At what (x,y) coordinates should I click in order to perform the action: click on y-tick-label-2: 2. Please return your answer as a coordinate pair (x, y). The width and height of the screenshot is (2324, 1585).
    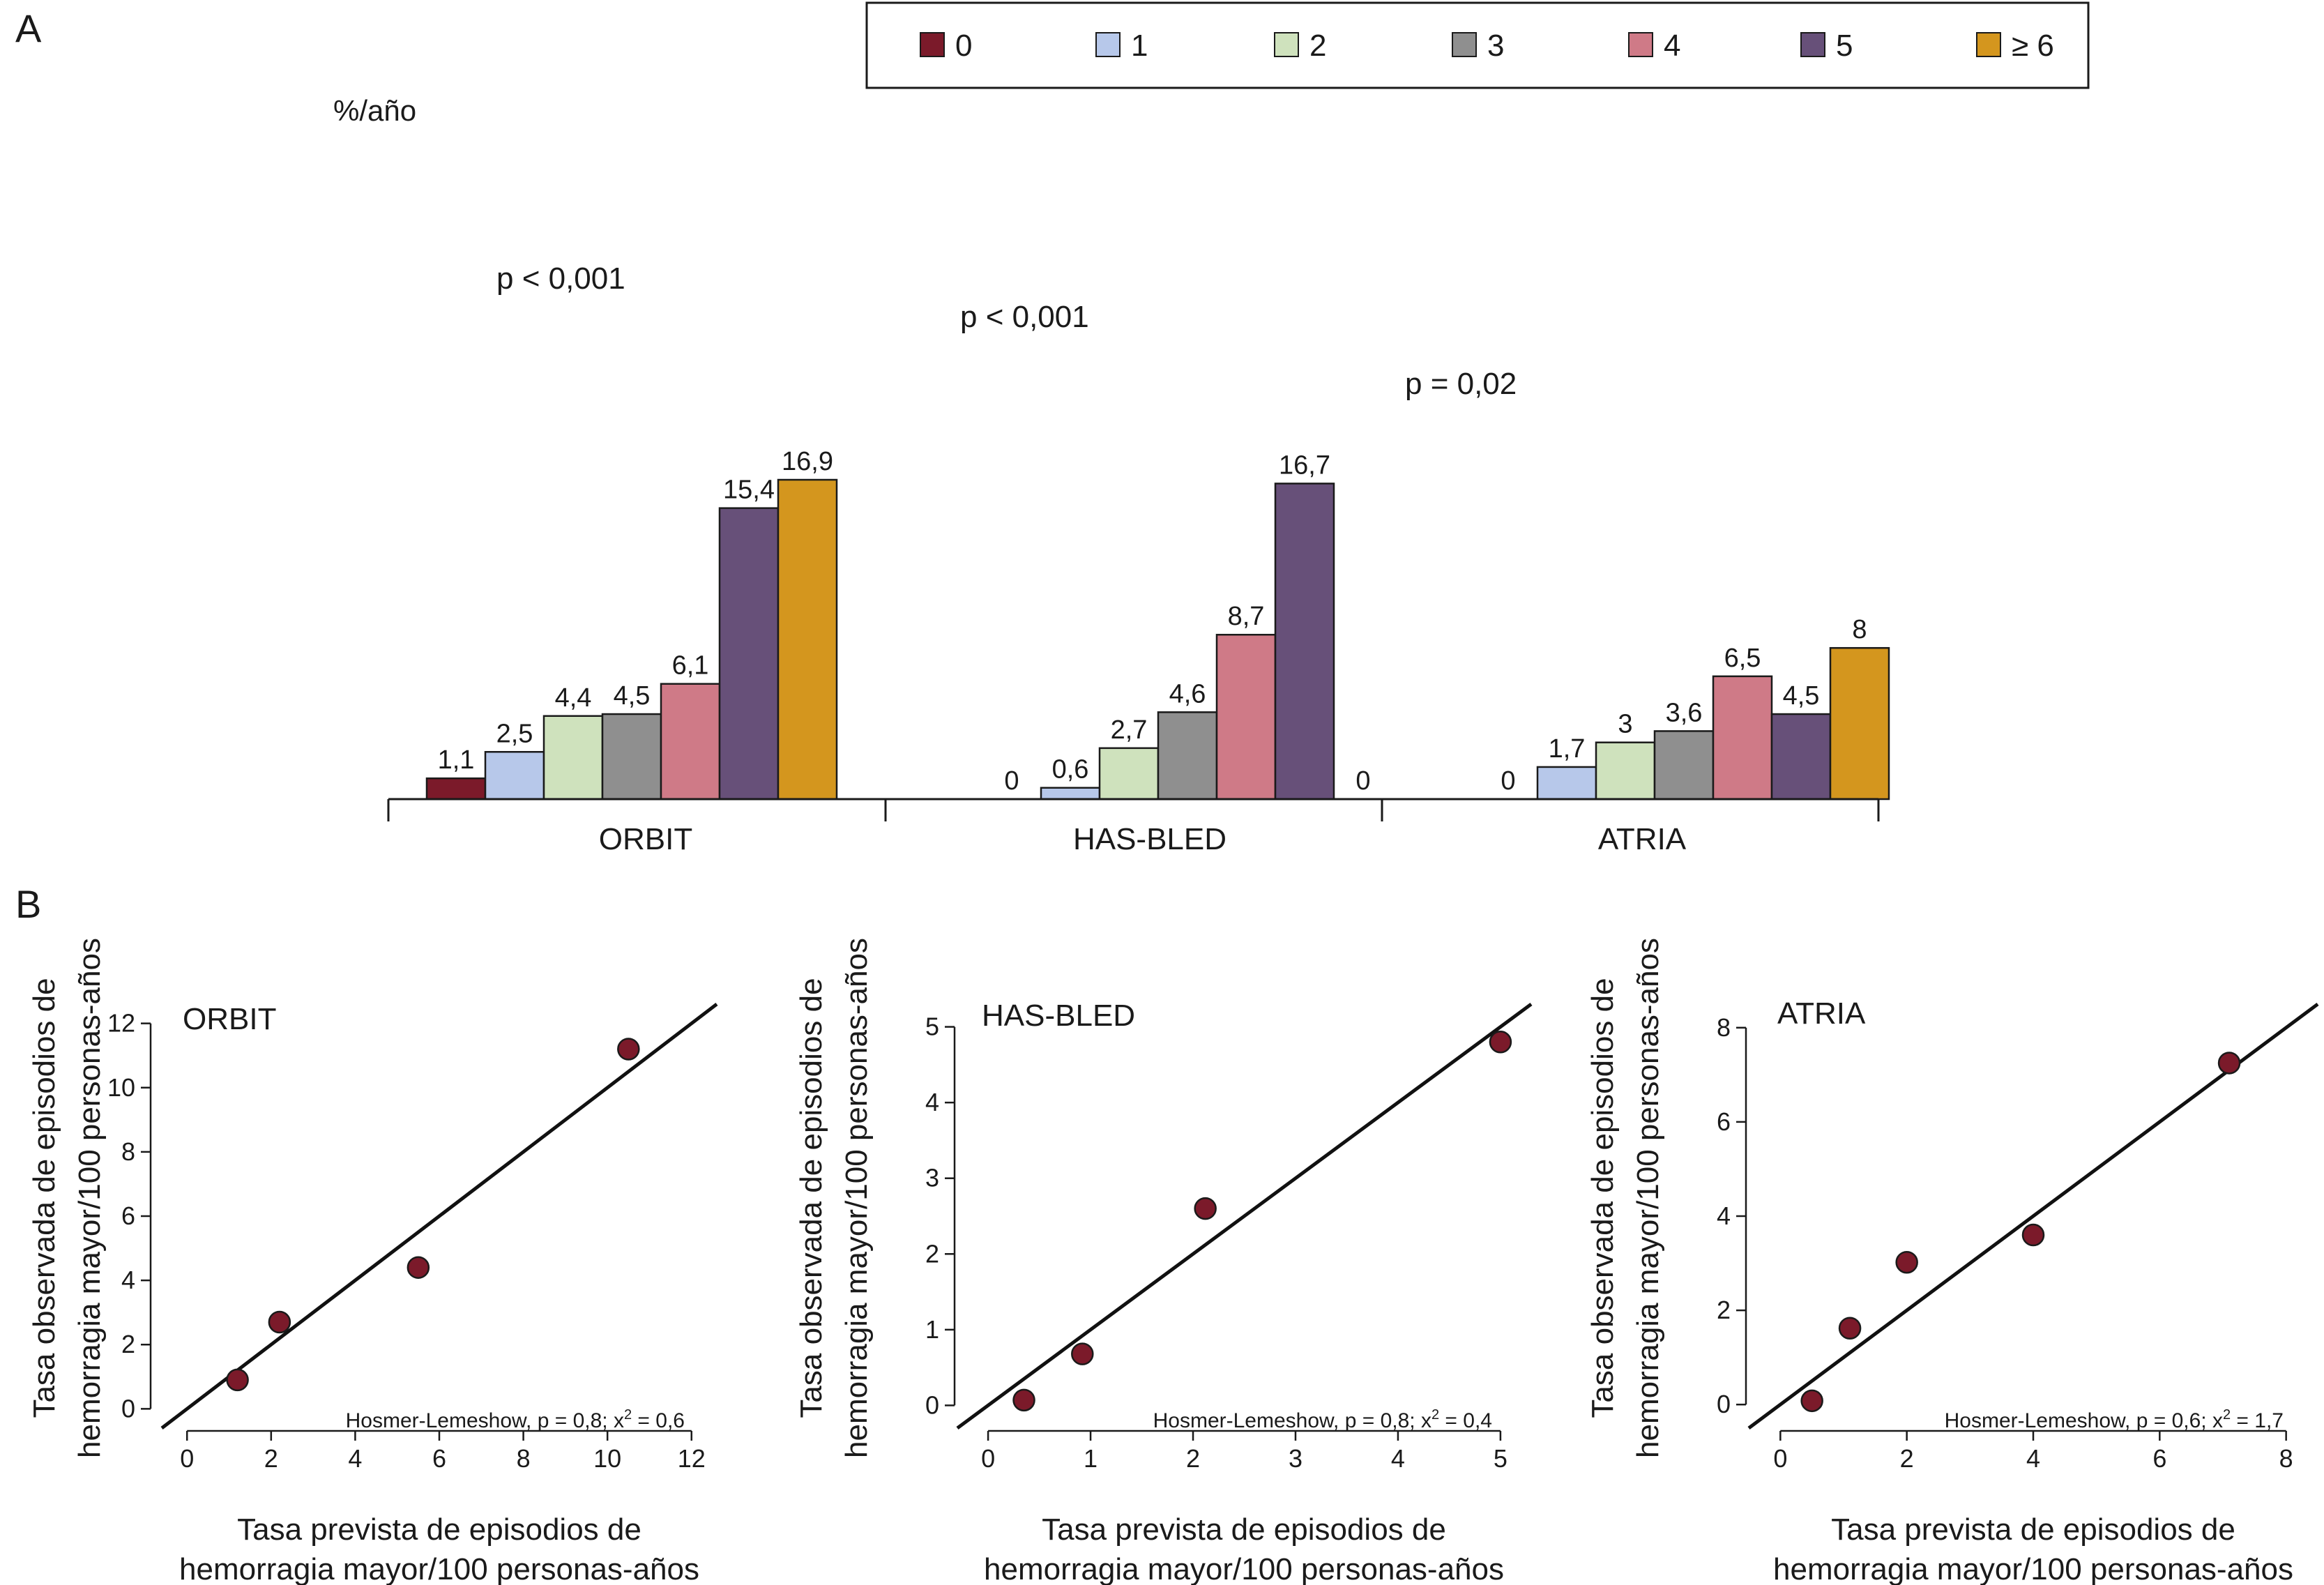
    Looking at the image, I should click on (932, 1254).